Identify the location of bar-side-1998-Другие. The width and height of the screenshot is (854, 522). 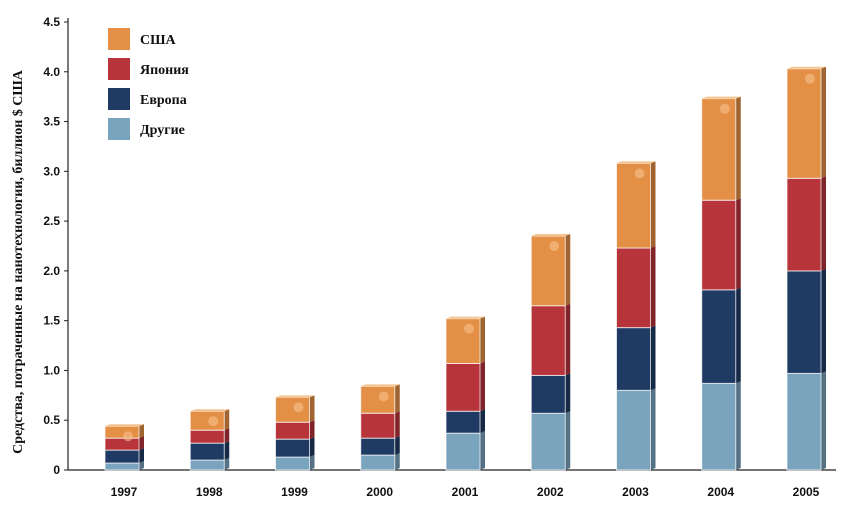
(227, 464).